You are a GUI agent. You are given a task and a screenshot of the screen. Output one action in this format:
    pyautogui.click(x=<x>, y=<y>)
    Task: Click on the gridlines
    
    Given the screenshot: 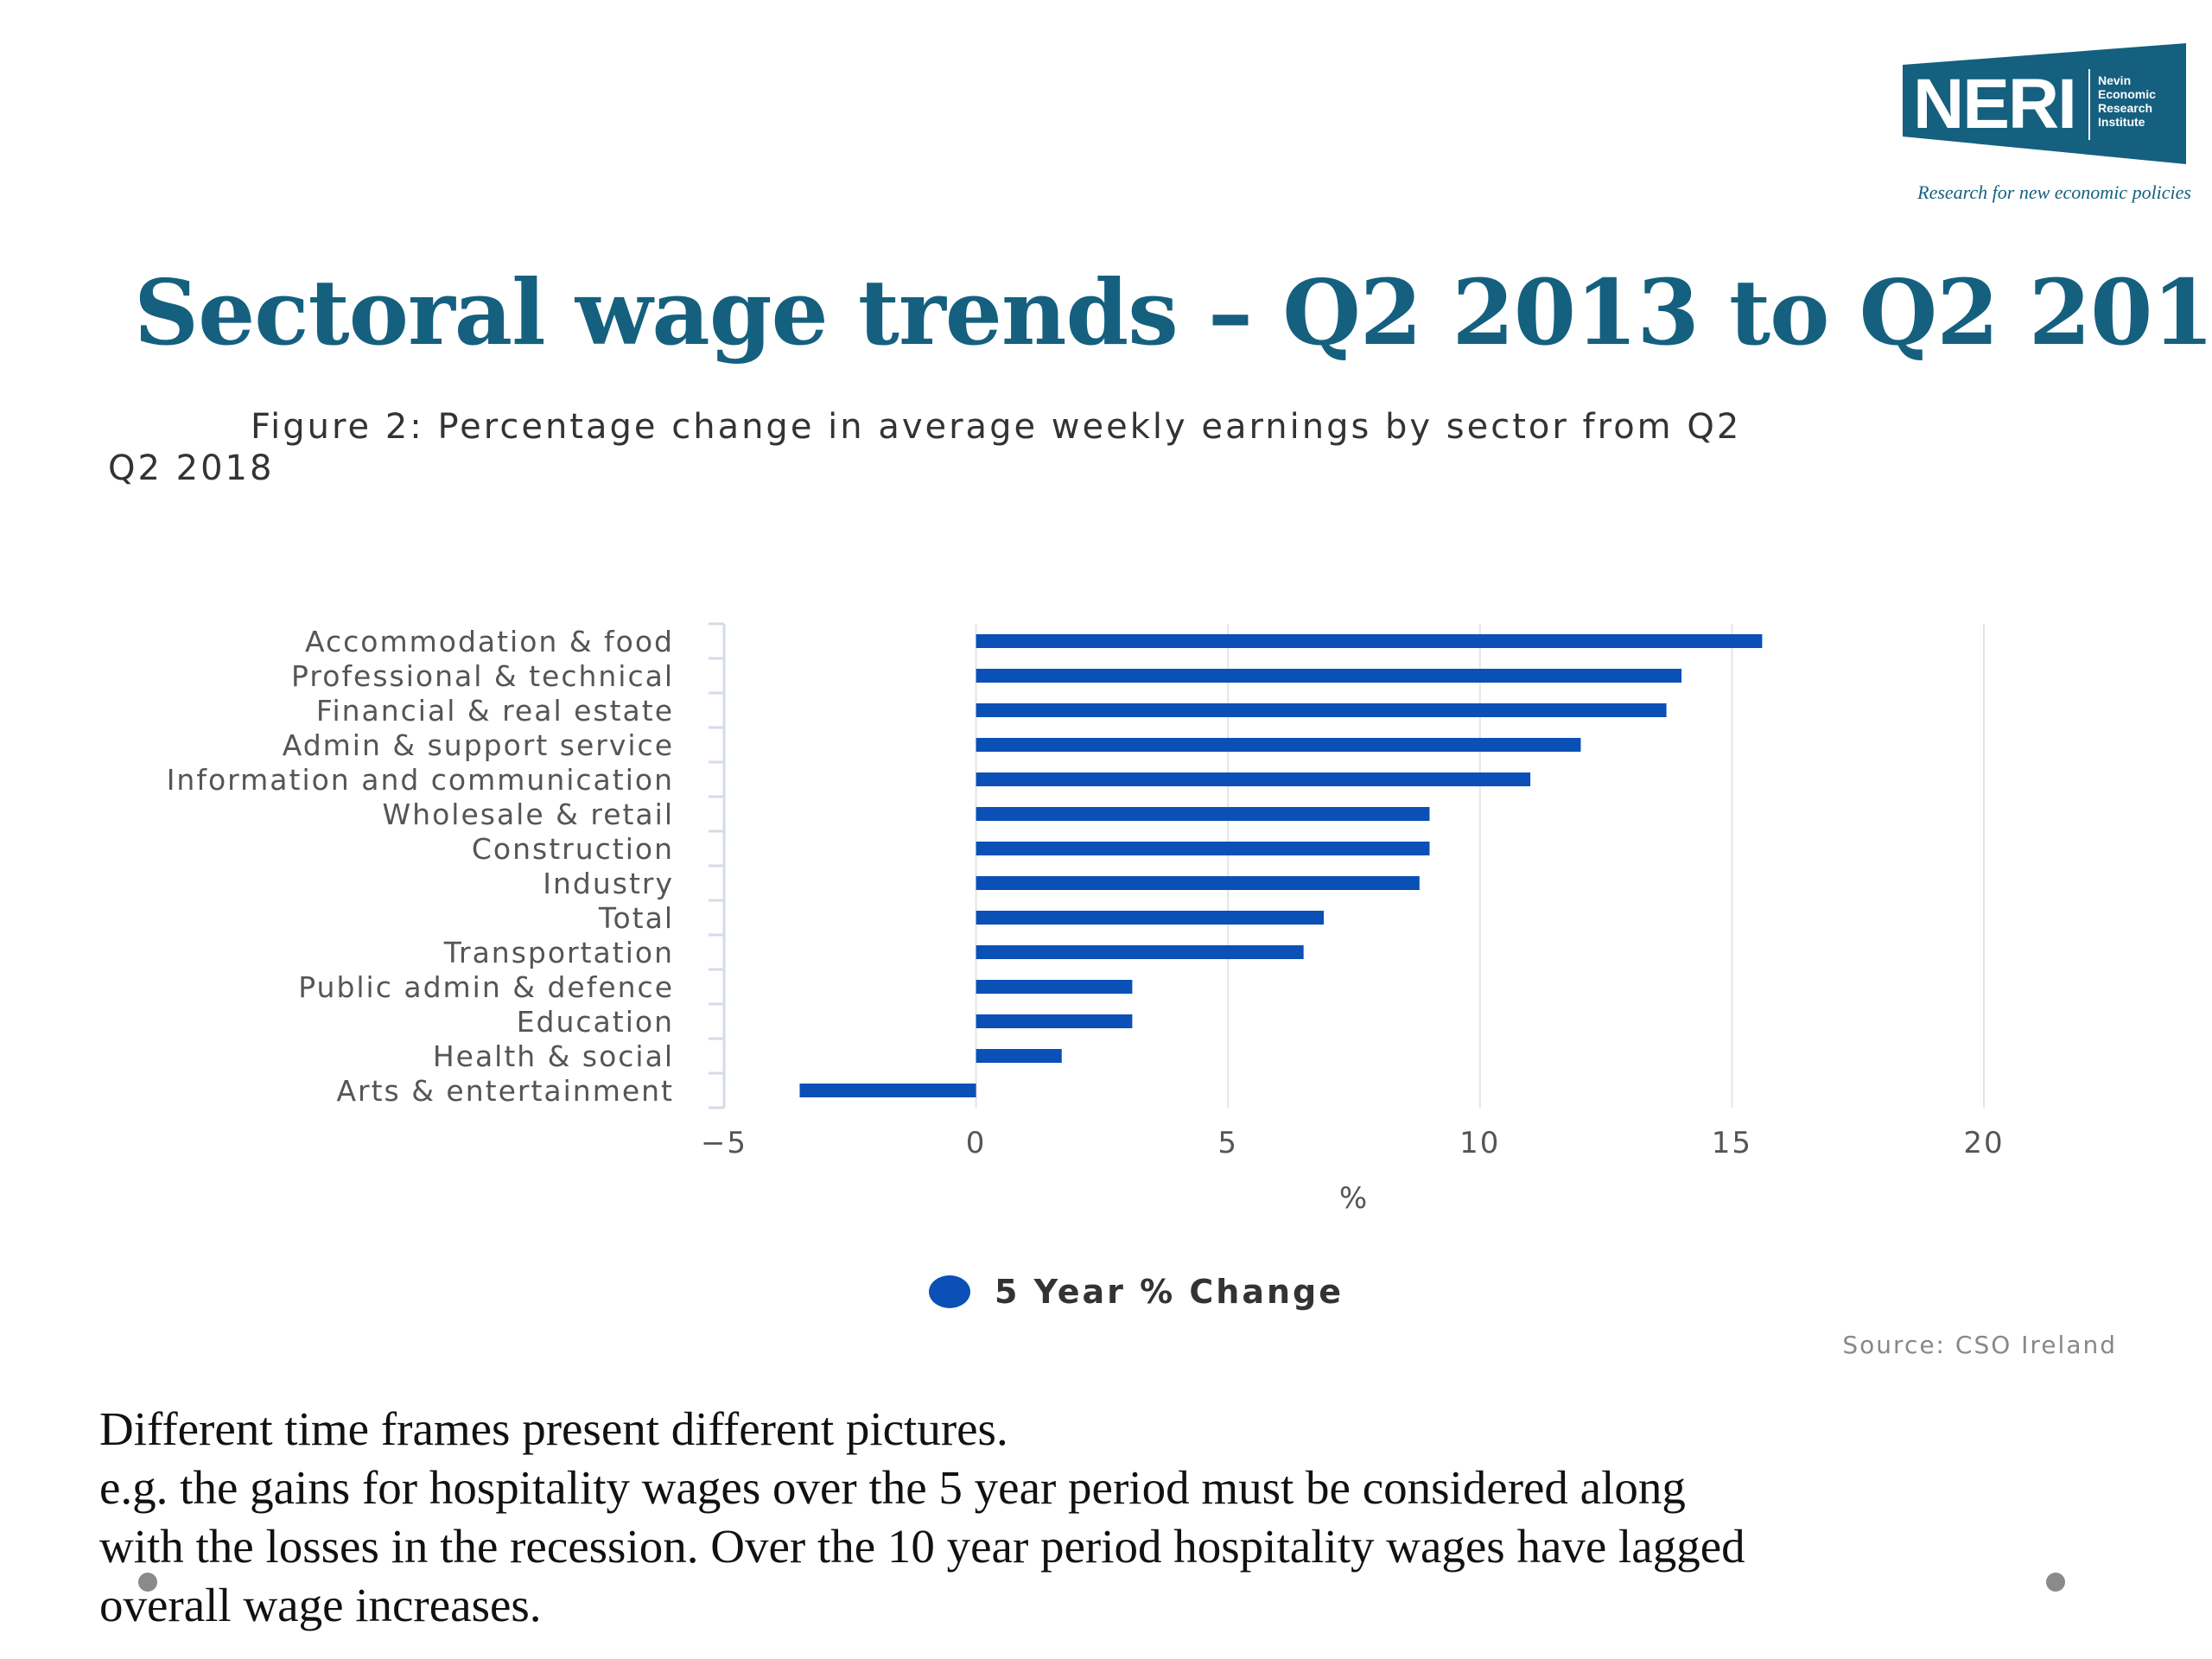 What is the action you would take?
    pyautogui.click(x=1480, y=866)
    